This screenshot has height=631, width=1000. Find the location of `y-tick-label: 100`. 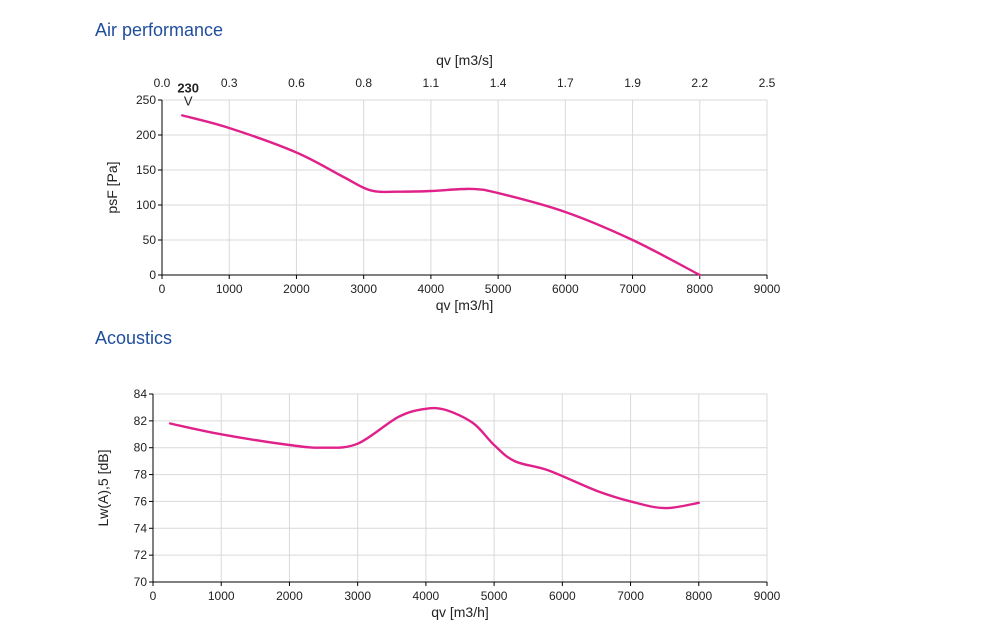

y-tick-label: 100 is located at coordinates (146, 205).